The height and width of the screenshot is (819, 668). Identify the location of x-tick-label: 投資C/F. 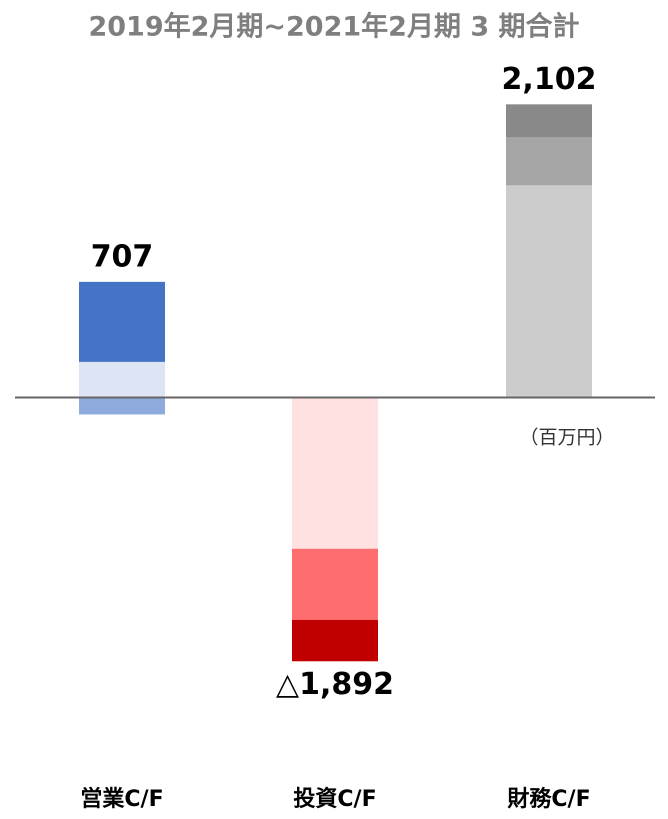
(334, 799).